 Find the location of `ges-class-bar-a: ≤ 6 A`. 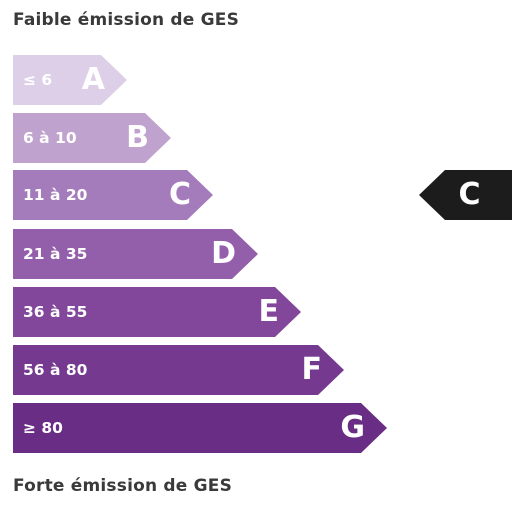

ges-class-bar-a: ≤ 6 A is located at coordinates (70, 80).